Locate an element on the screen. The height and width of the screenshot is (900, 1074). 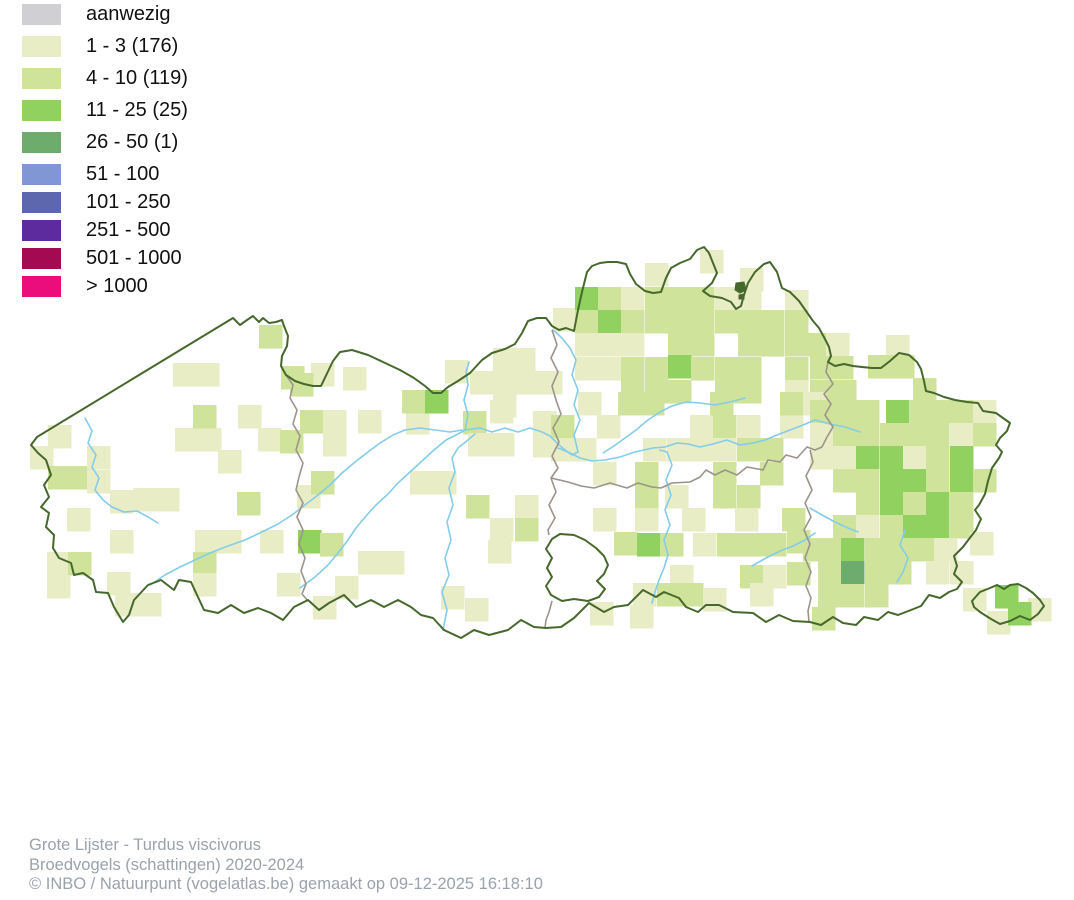
legend-item: 11 - 25 (25) is located at coordinates (105, 110).